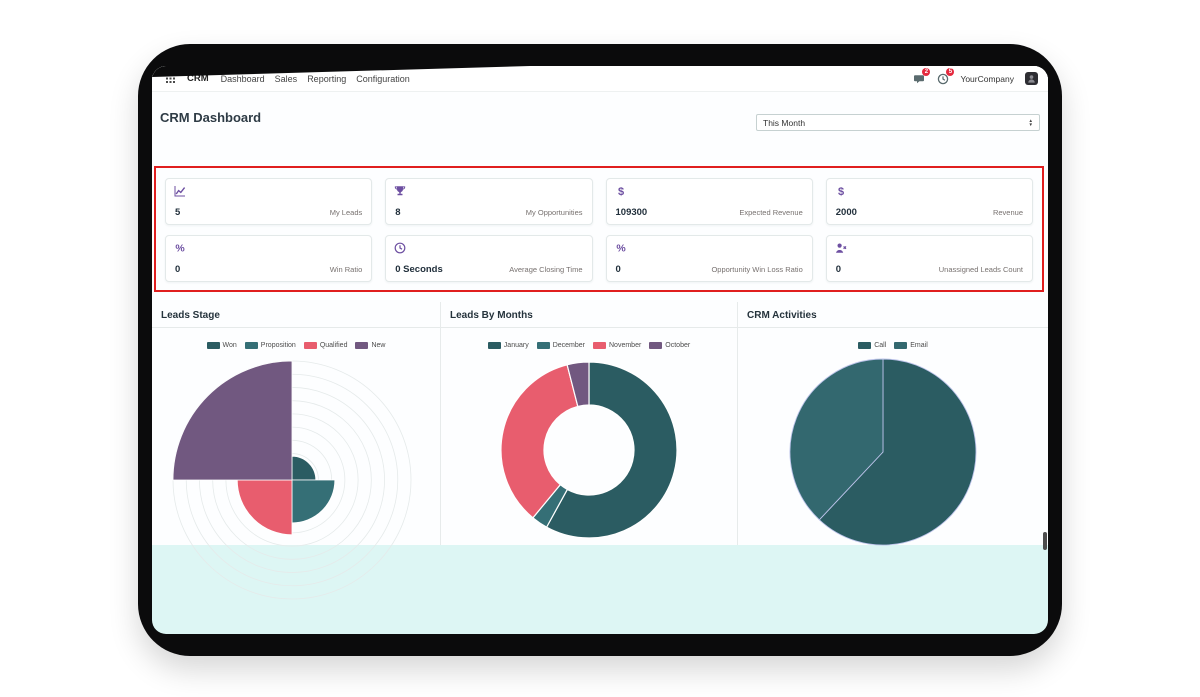 This screenshot has width=1200, height=697. I want to click on company-name: YourCompany, so click(987, 78).